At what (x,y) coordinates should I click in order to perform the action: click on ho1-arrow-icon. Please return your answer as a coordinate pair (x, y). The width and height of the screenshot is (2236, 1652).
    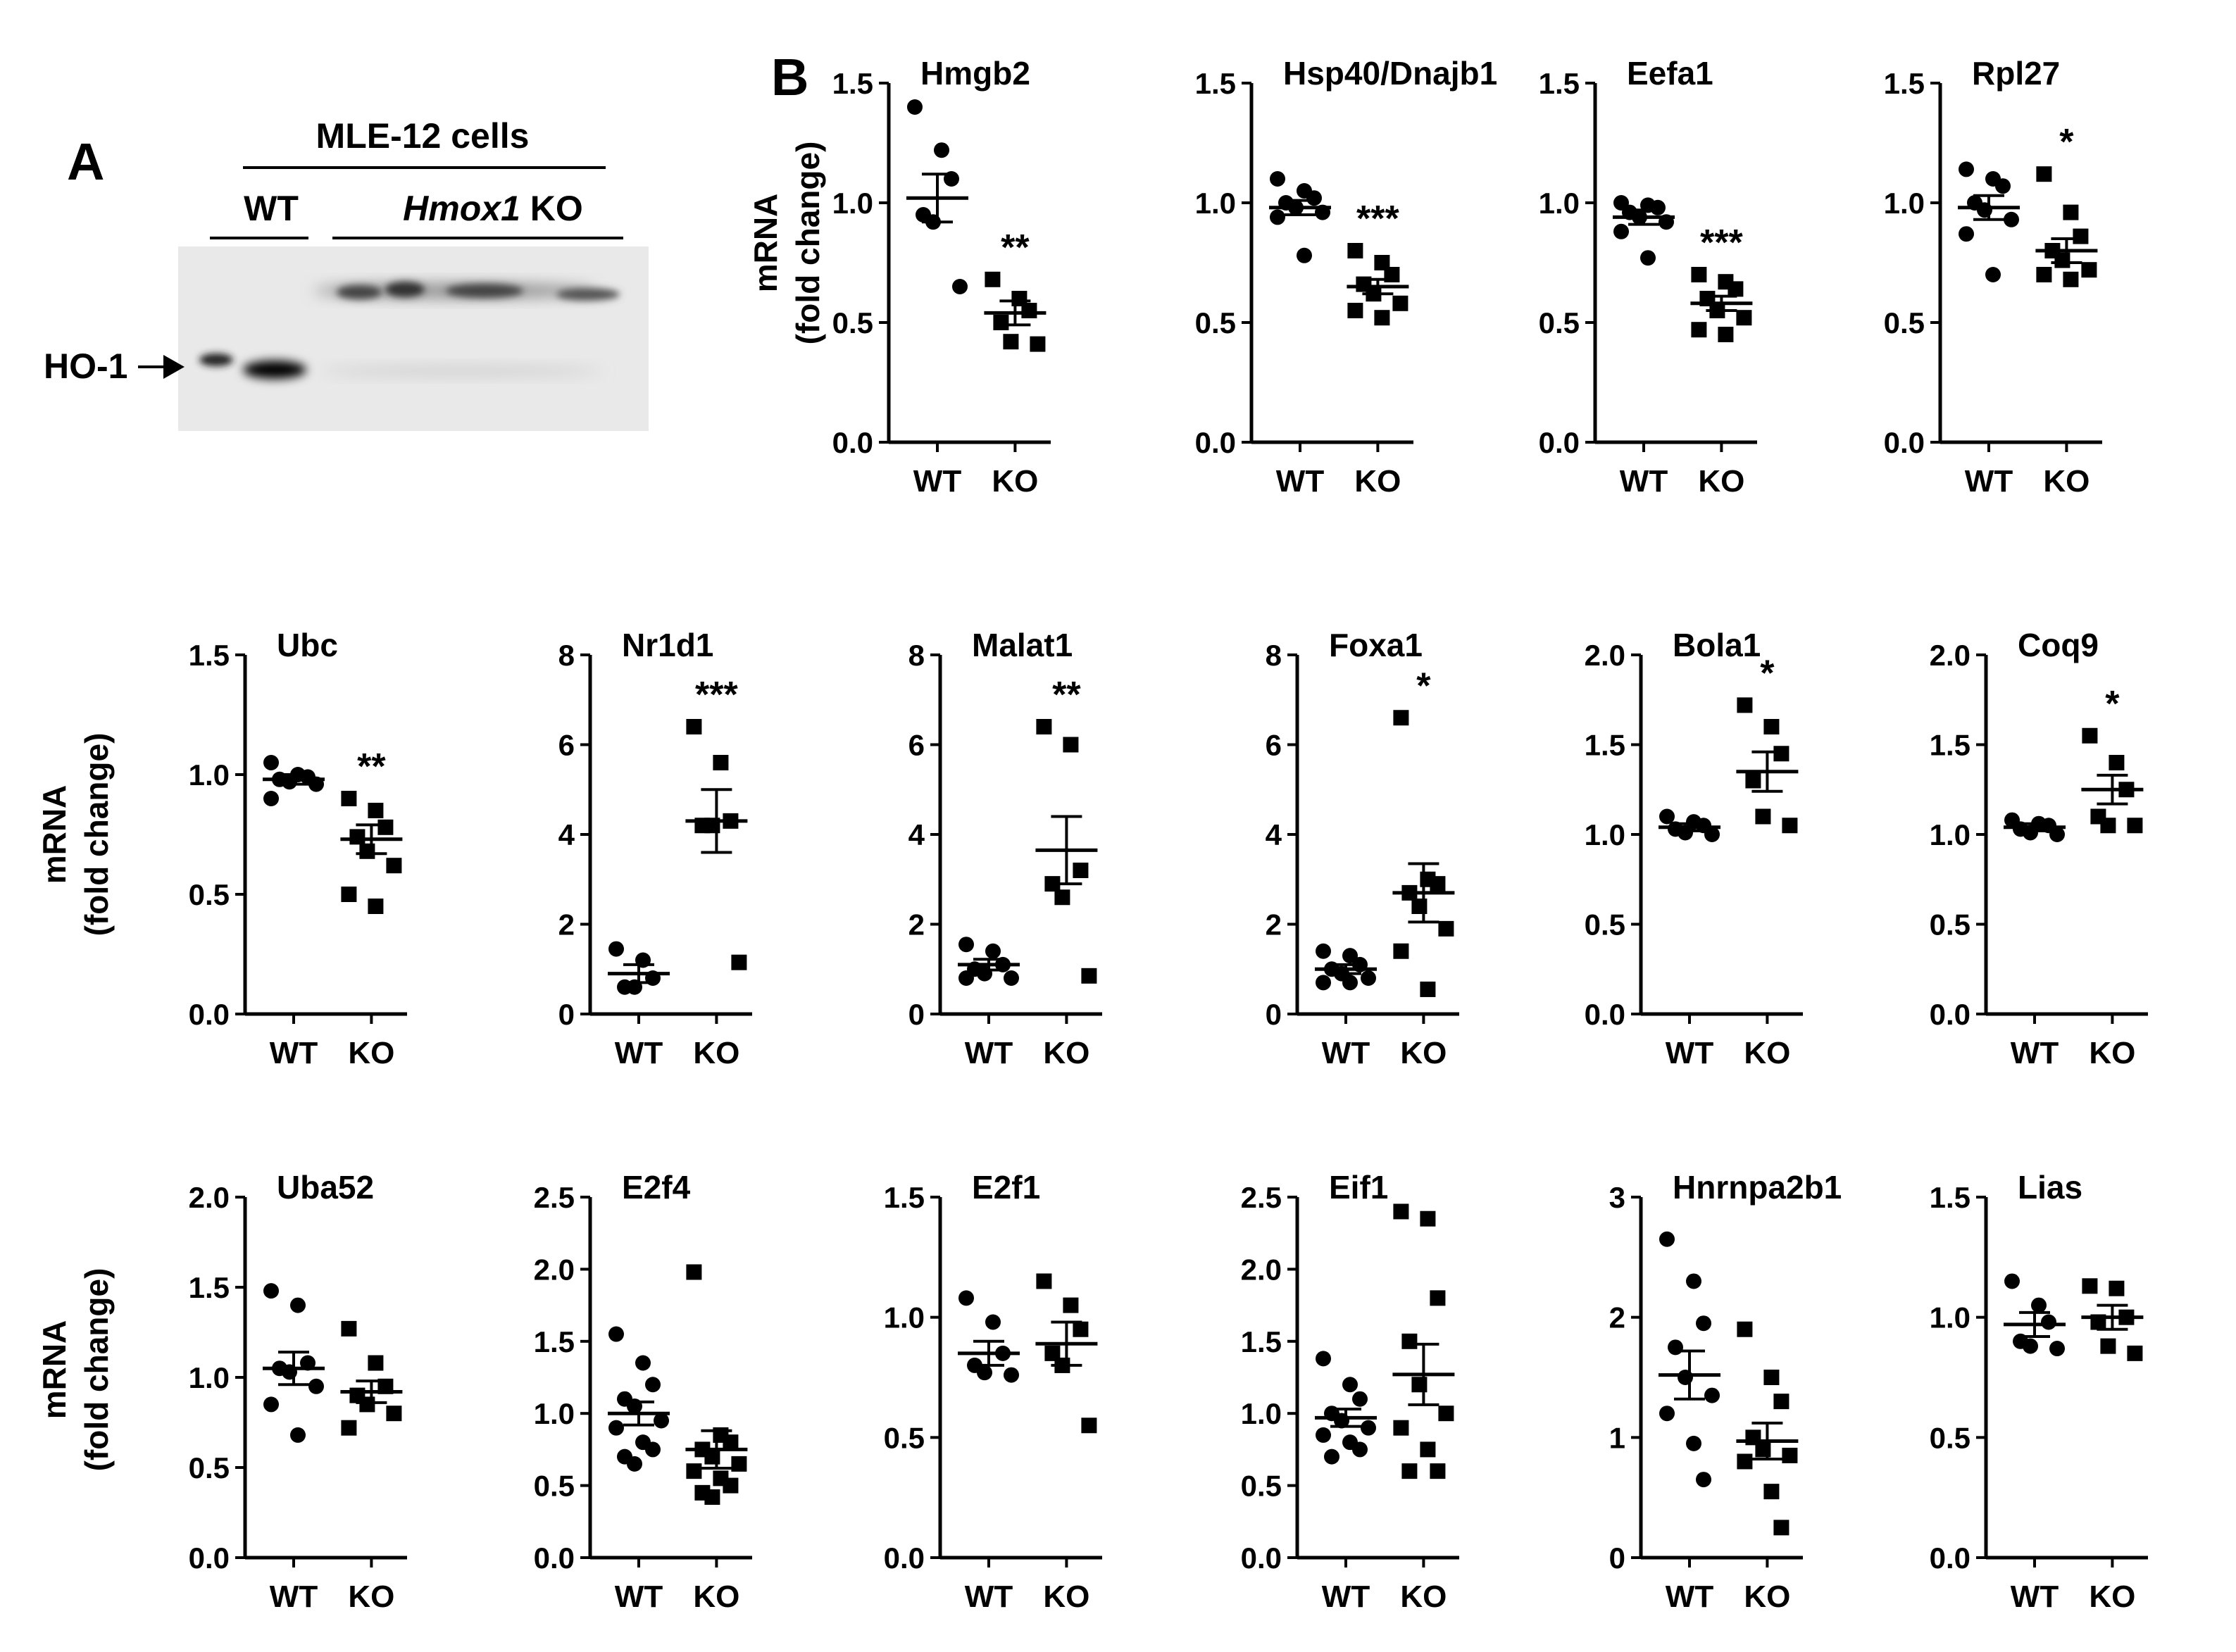
    Looking at the image, I should click on (174, 367).